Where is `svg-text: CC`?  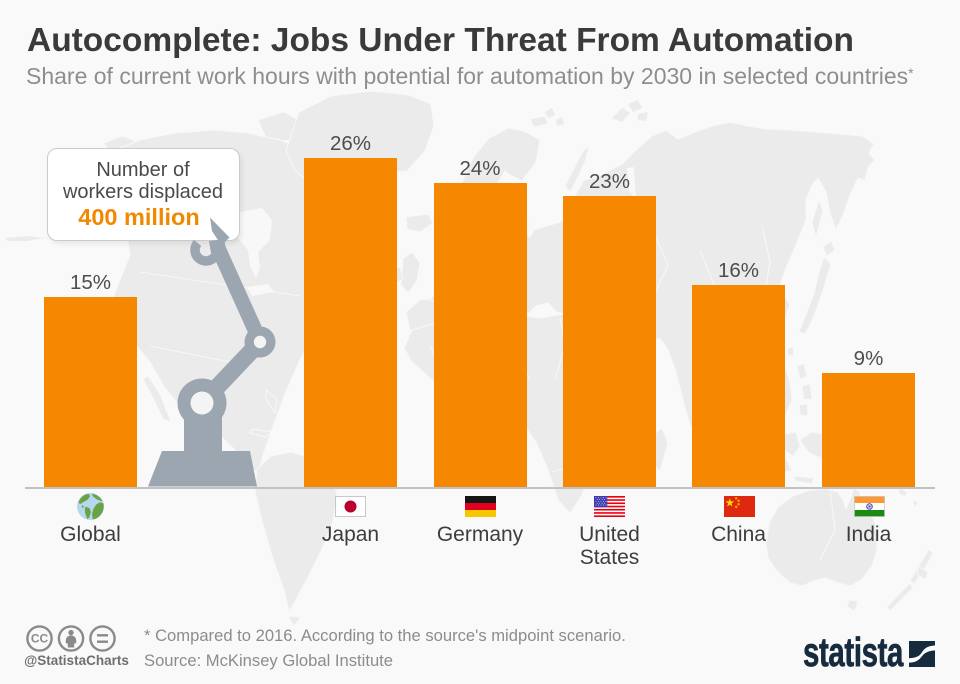 svg-text: CC is located at coordinates (40, 638).